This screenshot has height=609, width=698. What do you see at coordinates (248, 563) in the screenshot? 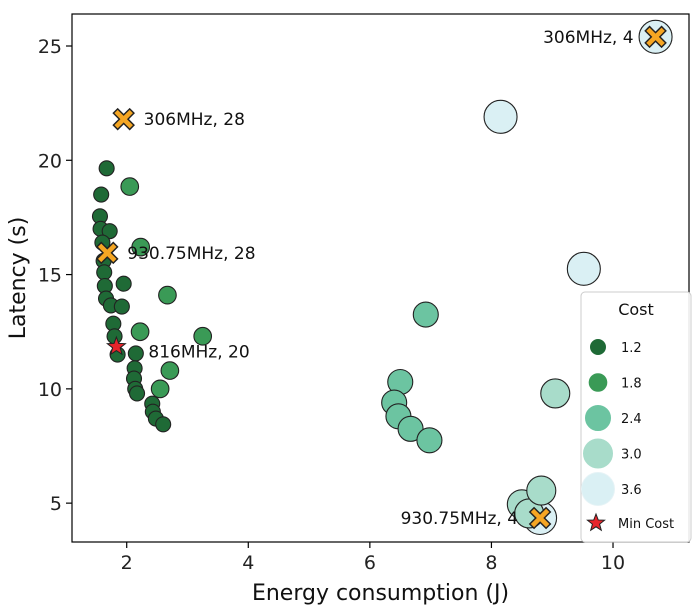
I see `x-tick-label: 4` at bounding box center [248, 563].